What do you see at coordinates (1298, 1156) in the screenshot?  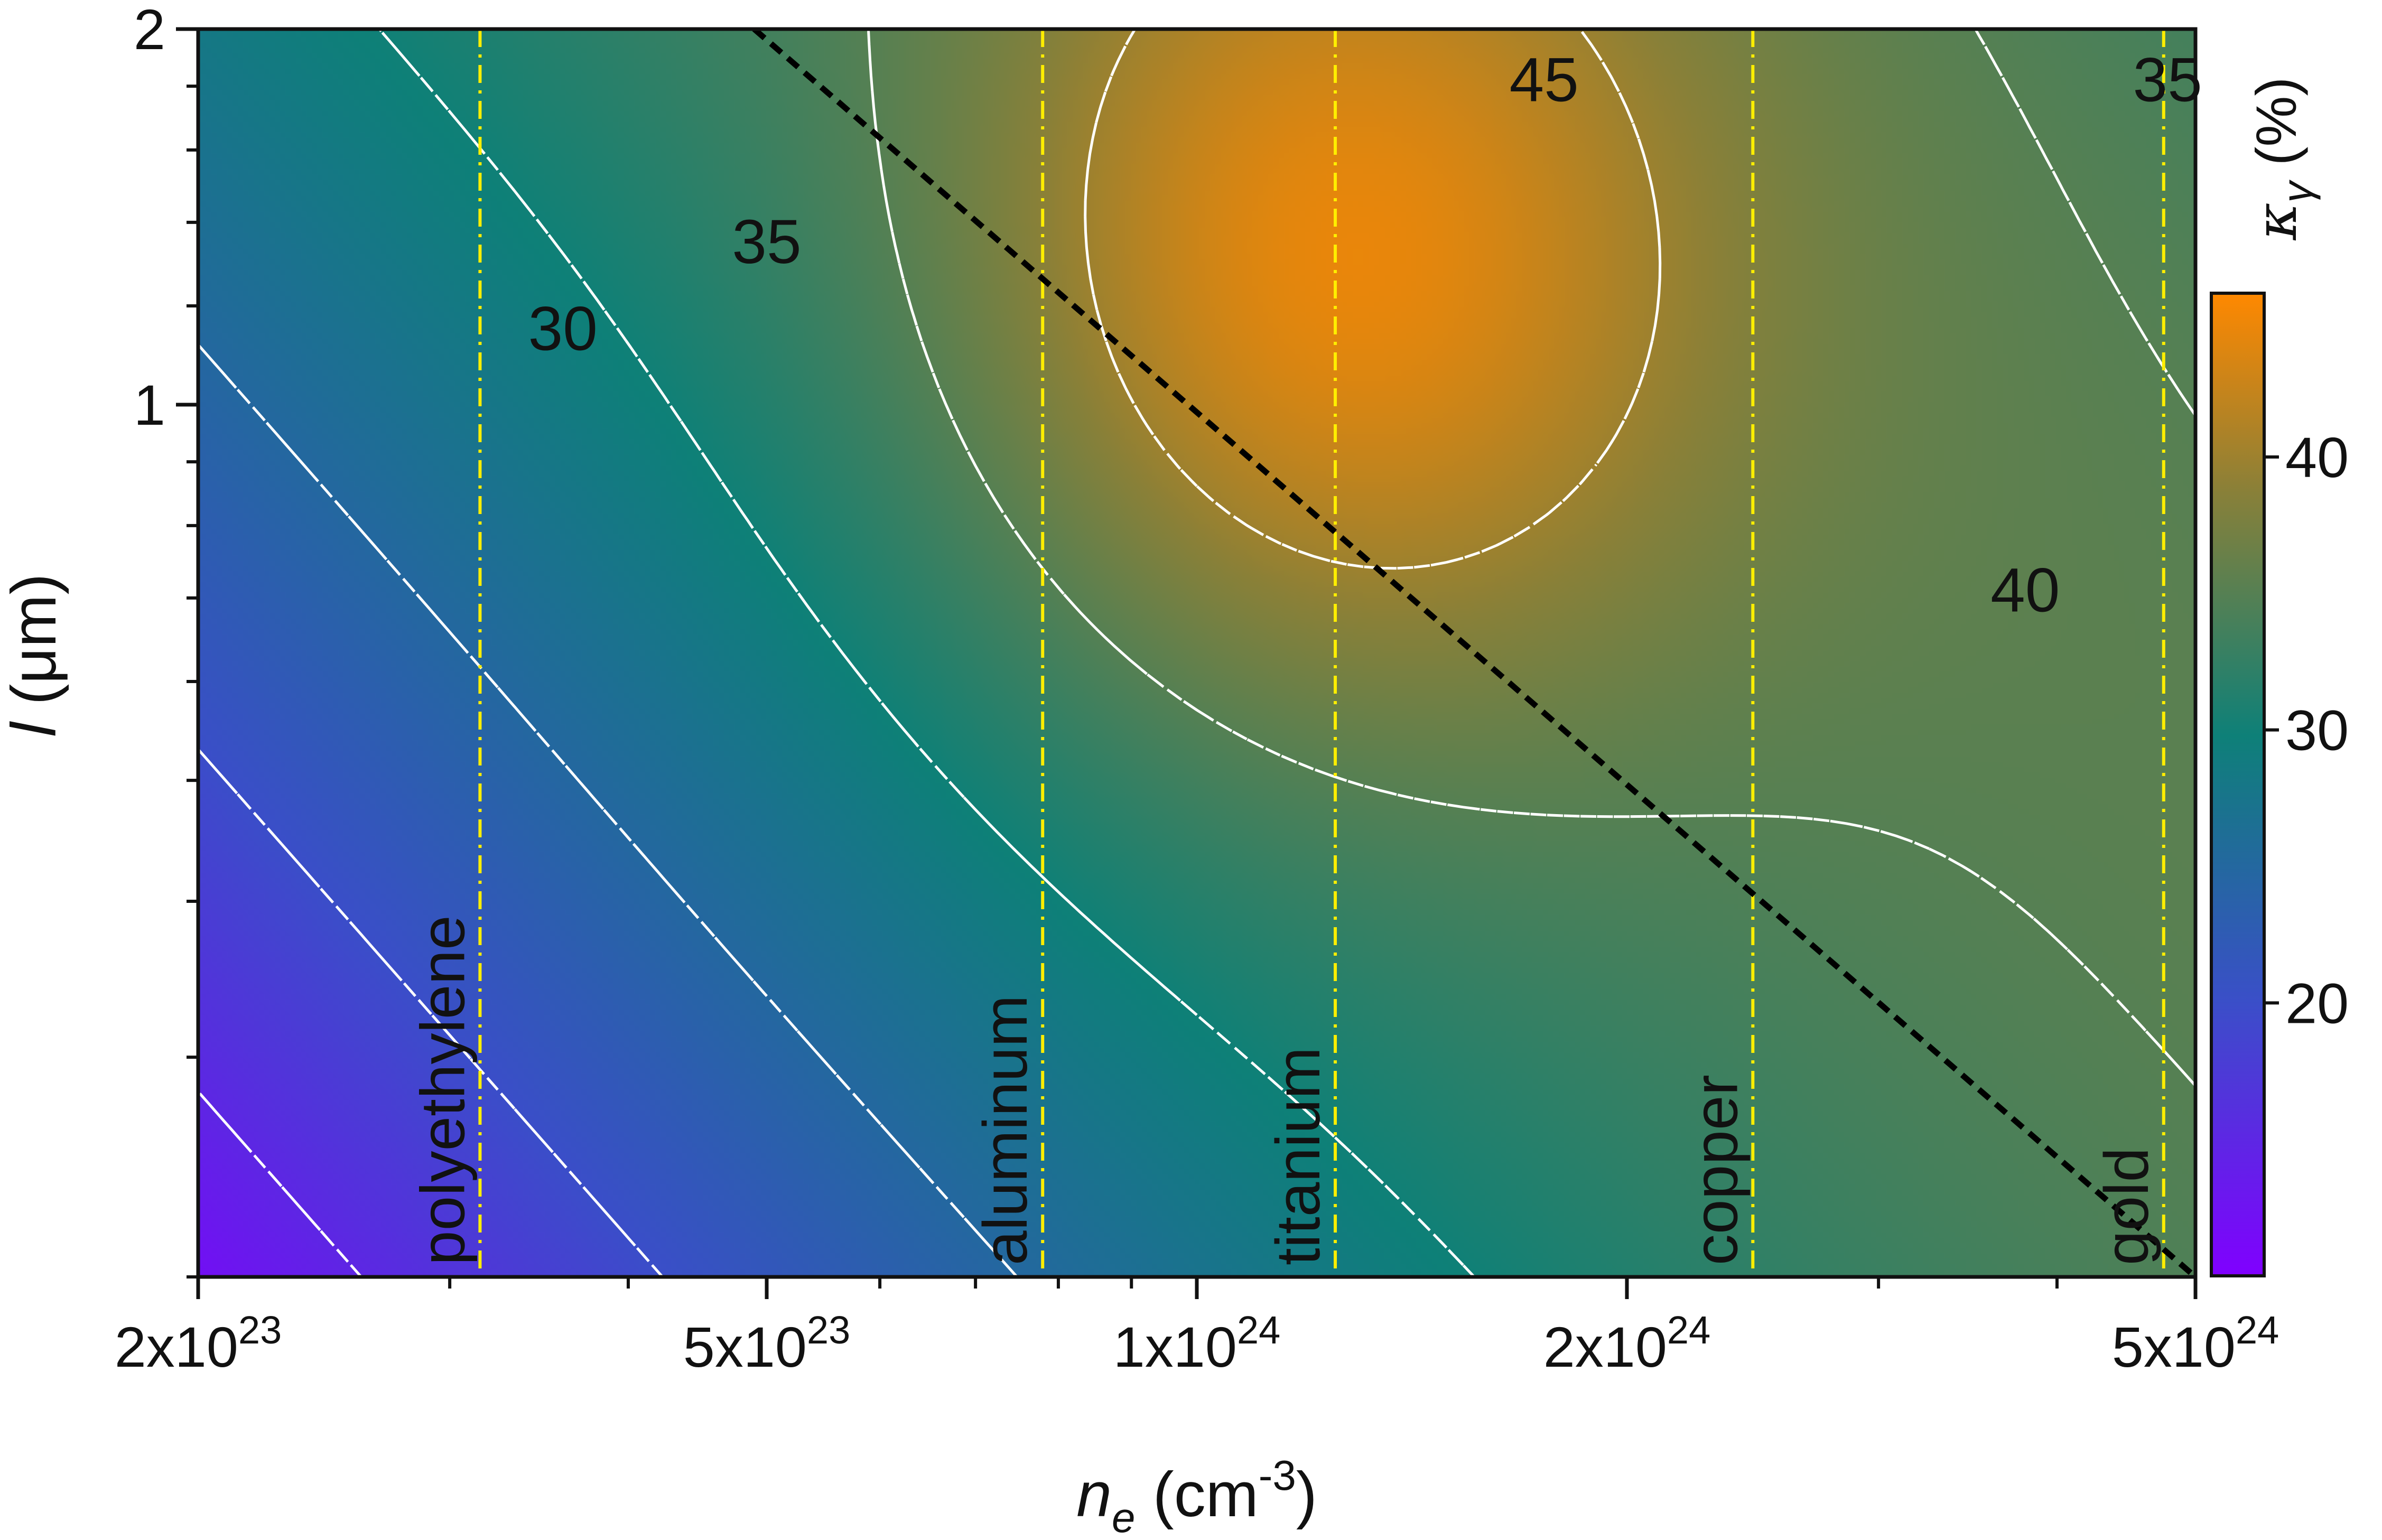 I see `material-label: titanium` at bounding box center [1298, 1156].